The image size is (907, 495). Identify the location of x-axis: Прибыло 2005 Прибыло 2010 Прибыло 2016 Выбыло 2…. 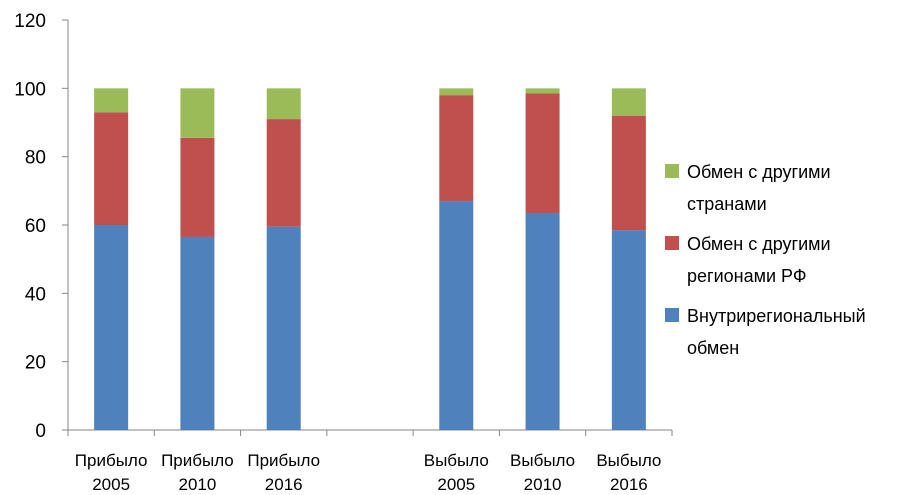
(370, 461).